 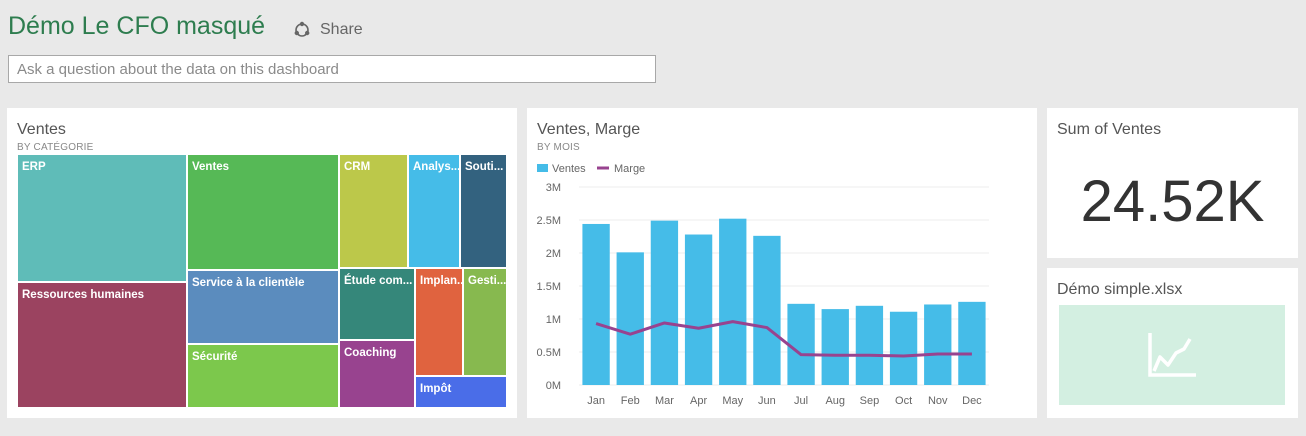 What do you see at coordinates (549, 221) in the screenshot?
I see `y-tick-label: 2.5M` at bounding box center [549, 221].